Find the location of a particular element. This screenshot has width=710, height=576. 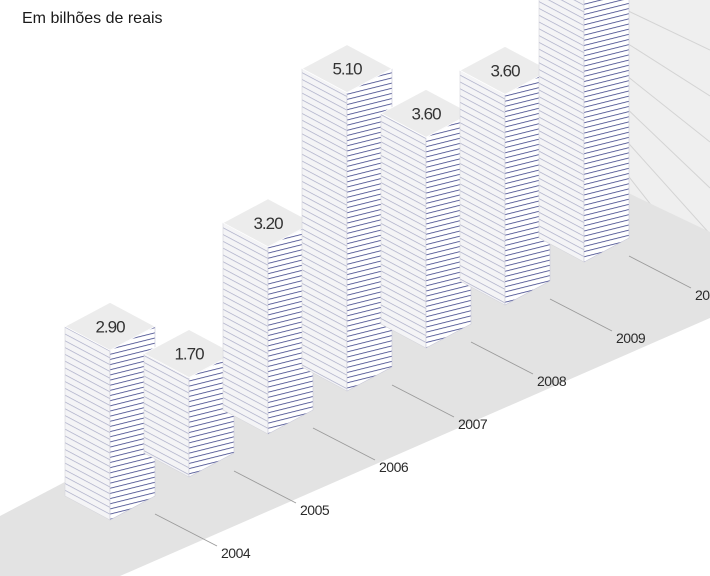

year-label: 2009 is located at coordinates (631, 338).